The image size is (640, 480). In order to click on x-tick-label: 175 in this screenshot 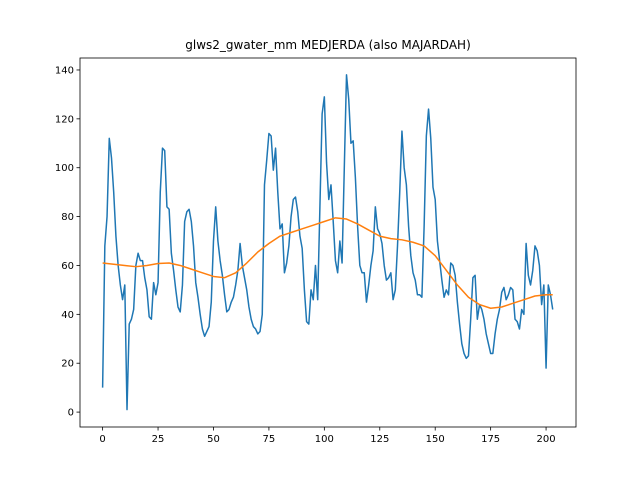, I will do `click(490, 439)`.